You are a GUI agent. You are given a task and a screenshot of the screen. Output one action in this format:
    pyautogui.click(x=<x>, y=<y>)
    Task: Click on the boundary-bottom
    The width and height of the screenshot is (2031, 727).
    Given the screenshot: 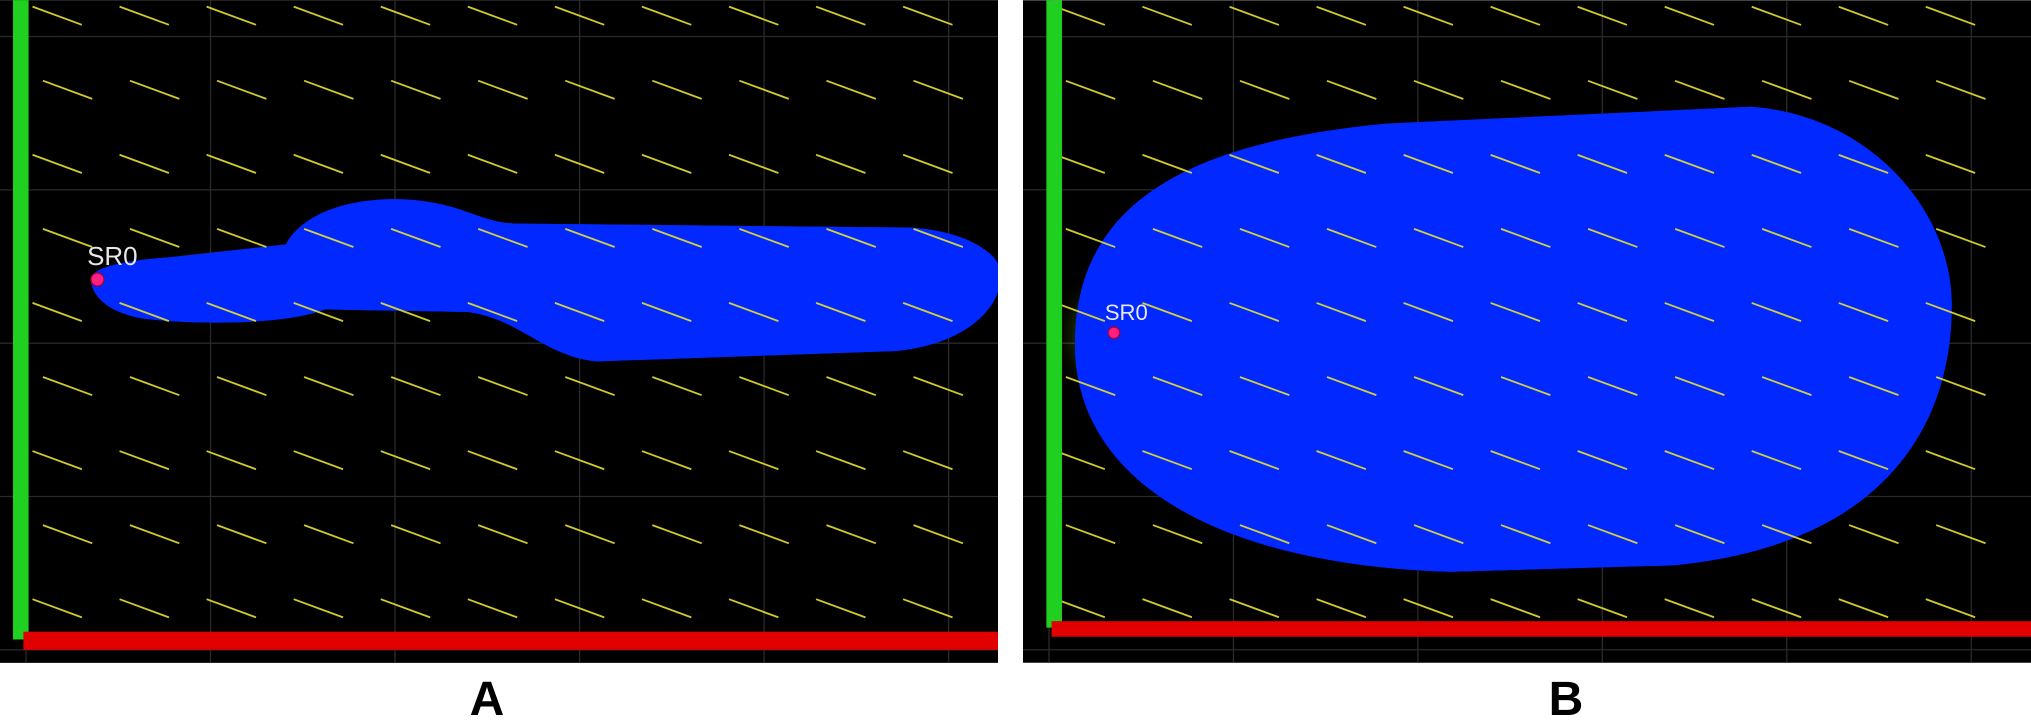 What is the action you would take?
    pyautogui.click(x=1541, y=629)
    